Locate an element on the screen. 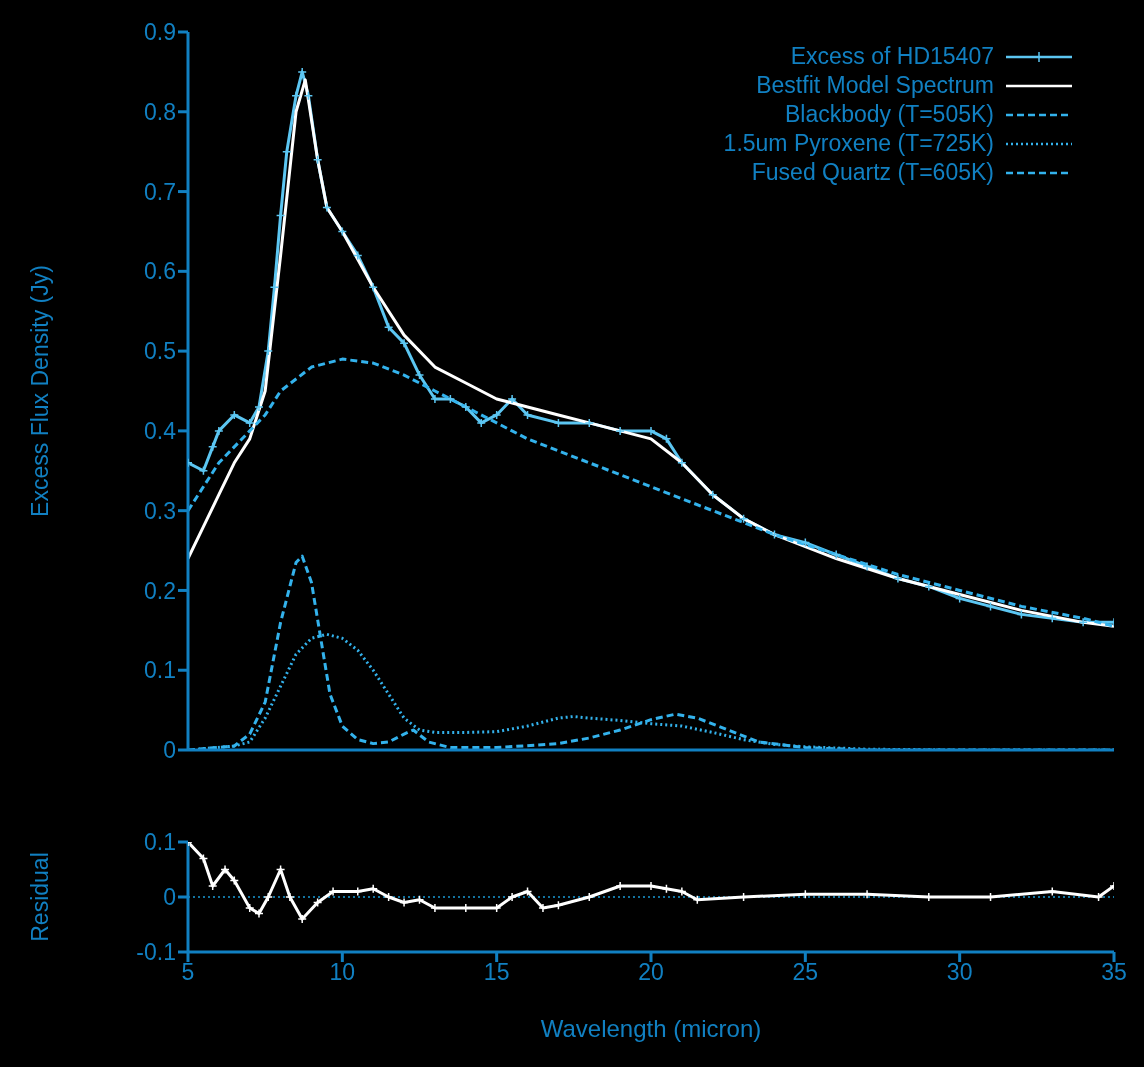 This screenshot has height=1067, width=1144. y-axis-title: Excess Flux Density (Jy) is located at coordinates (40, 391).